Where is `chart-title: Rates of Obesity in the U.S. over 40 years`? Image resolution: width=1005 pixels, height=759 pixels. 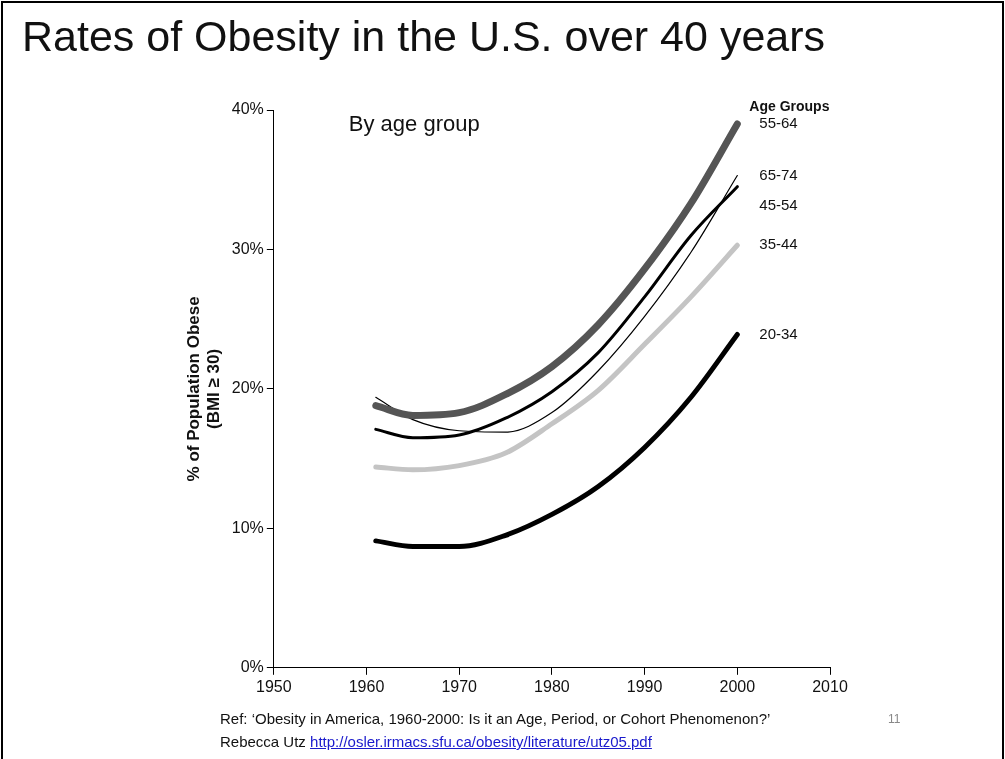 chart-title: Rates of Obesity in the U.S. over 40 years is located at coordinates (424, 36).